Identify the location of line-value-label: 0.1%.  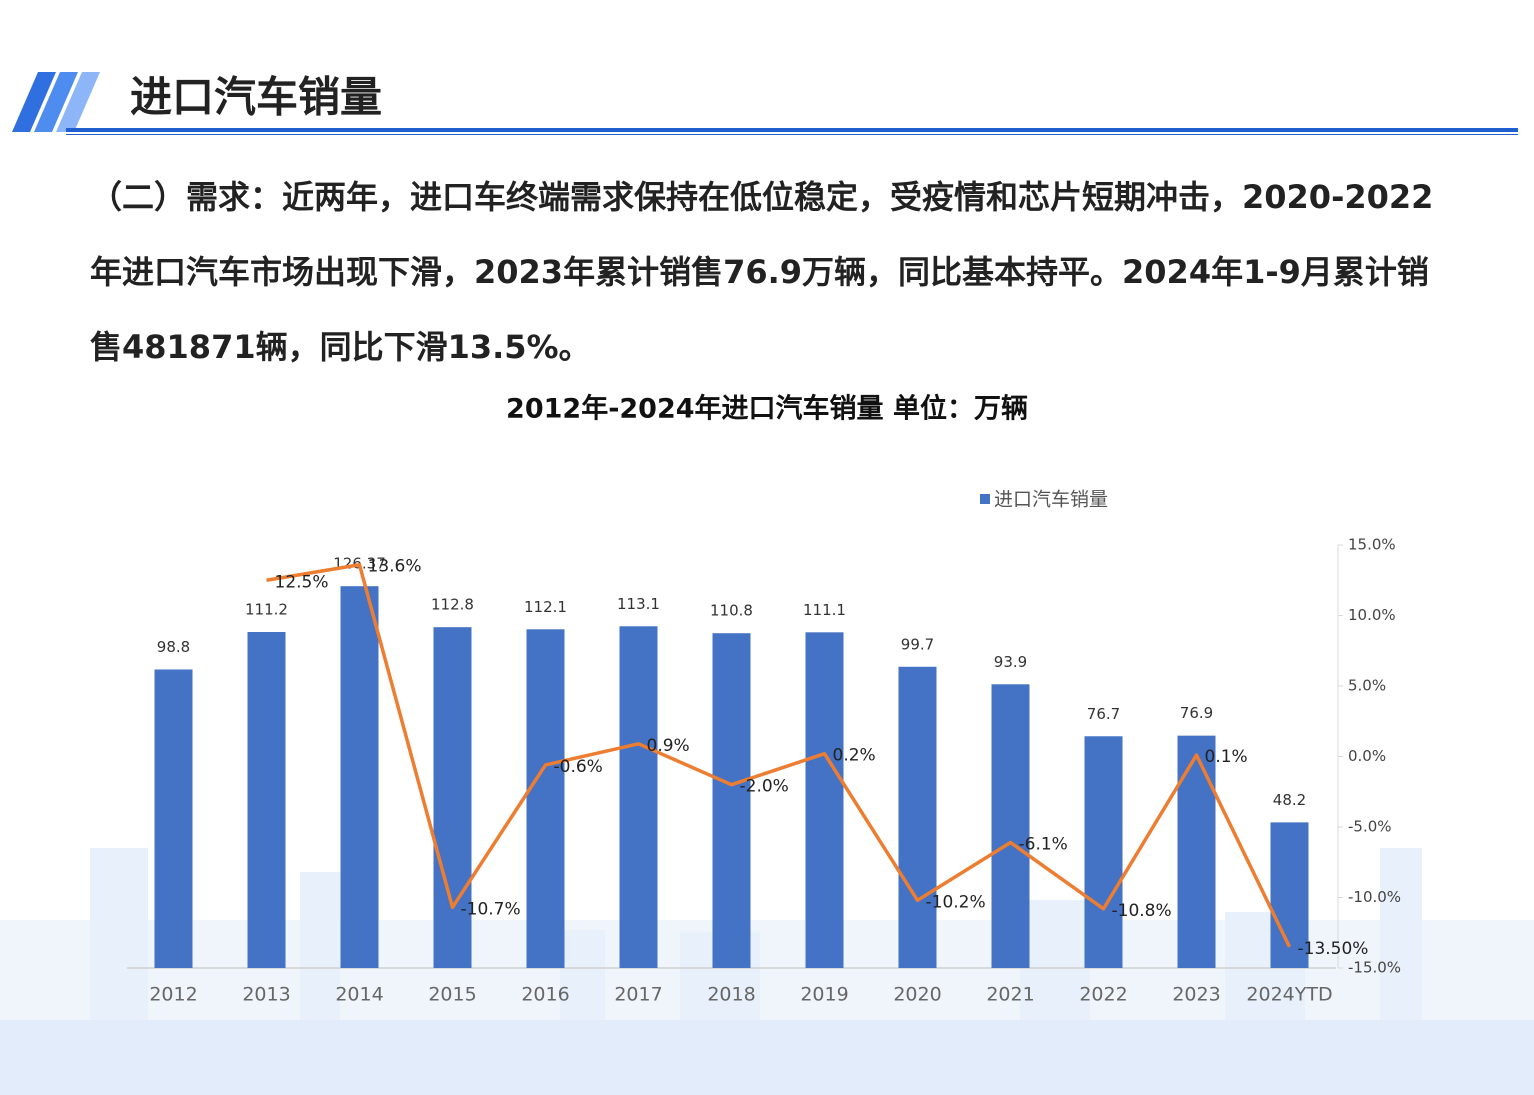
(1226, 757).